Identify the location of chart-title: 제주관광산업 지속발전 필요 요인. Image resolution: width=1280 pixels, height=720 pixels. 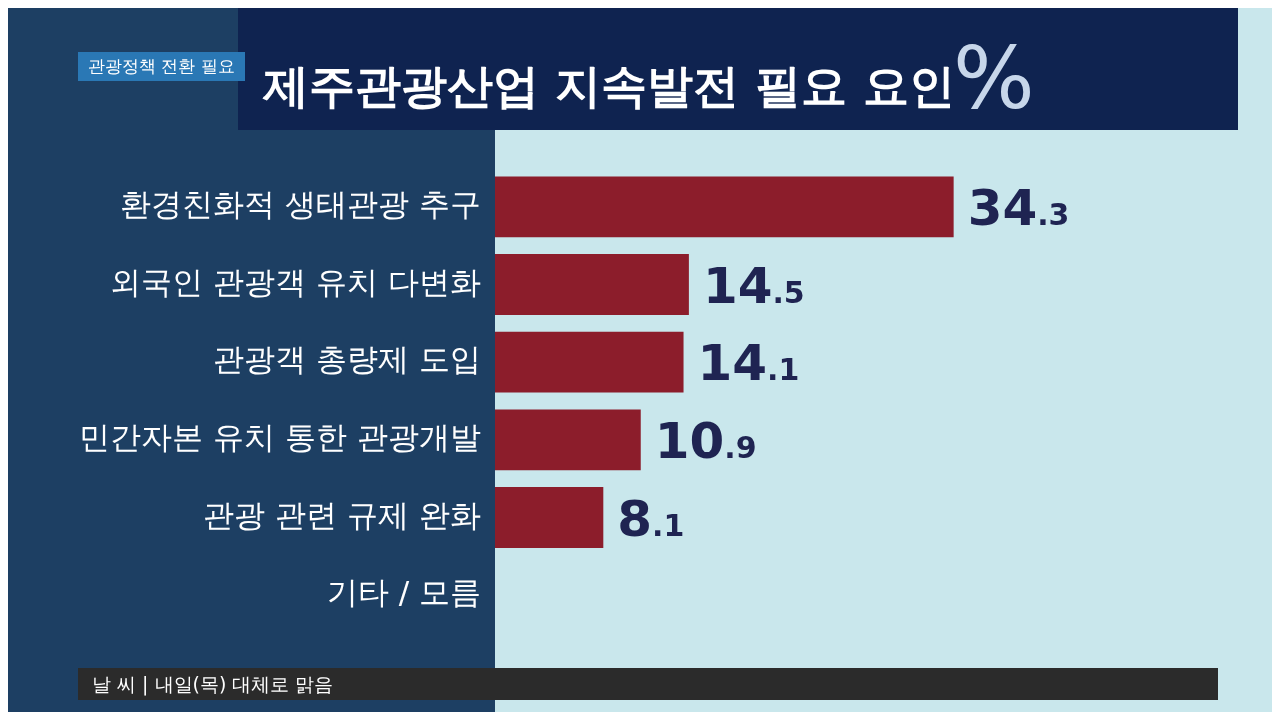
(609, 86).